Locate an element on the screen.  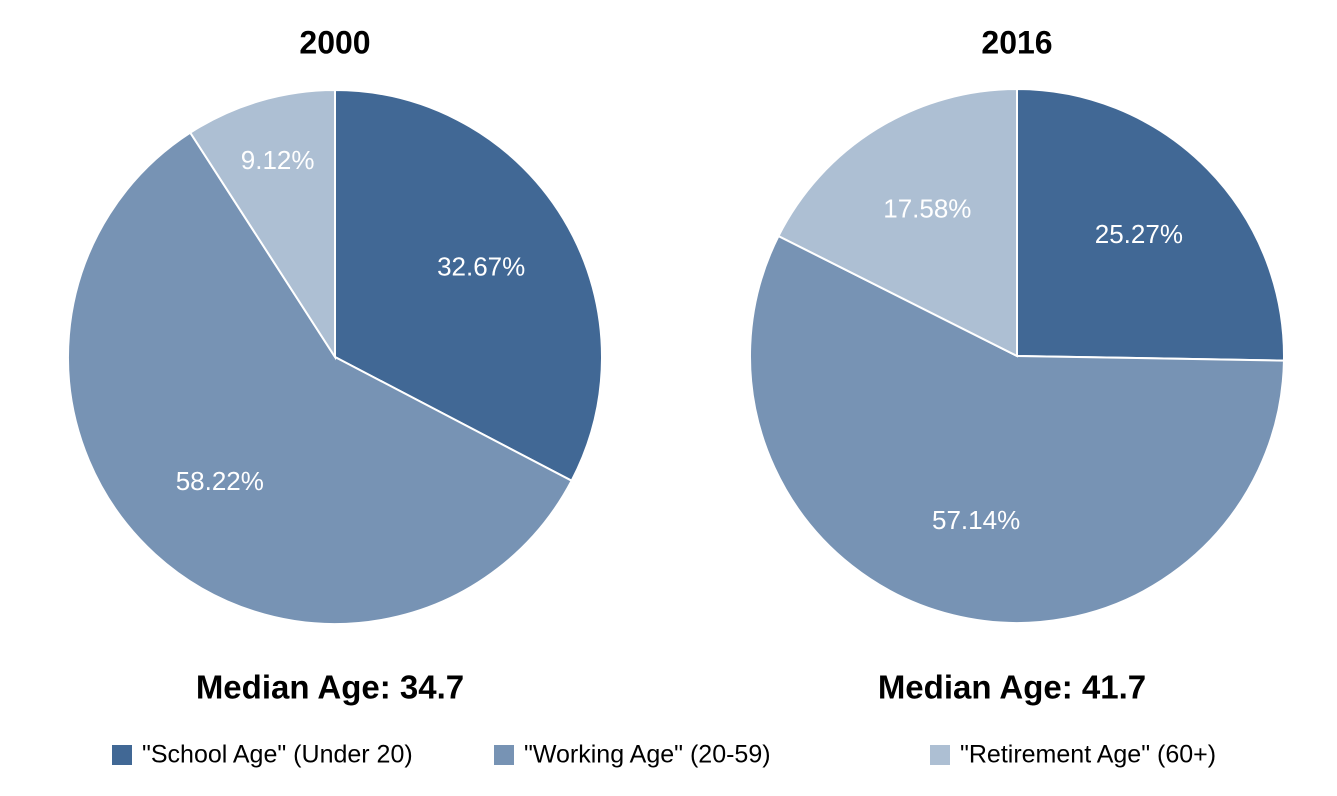
chart-title: 2016 is located at coordinates (1016, 42).